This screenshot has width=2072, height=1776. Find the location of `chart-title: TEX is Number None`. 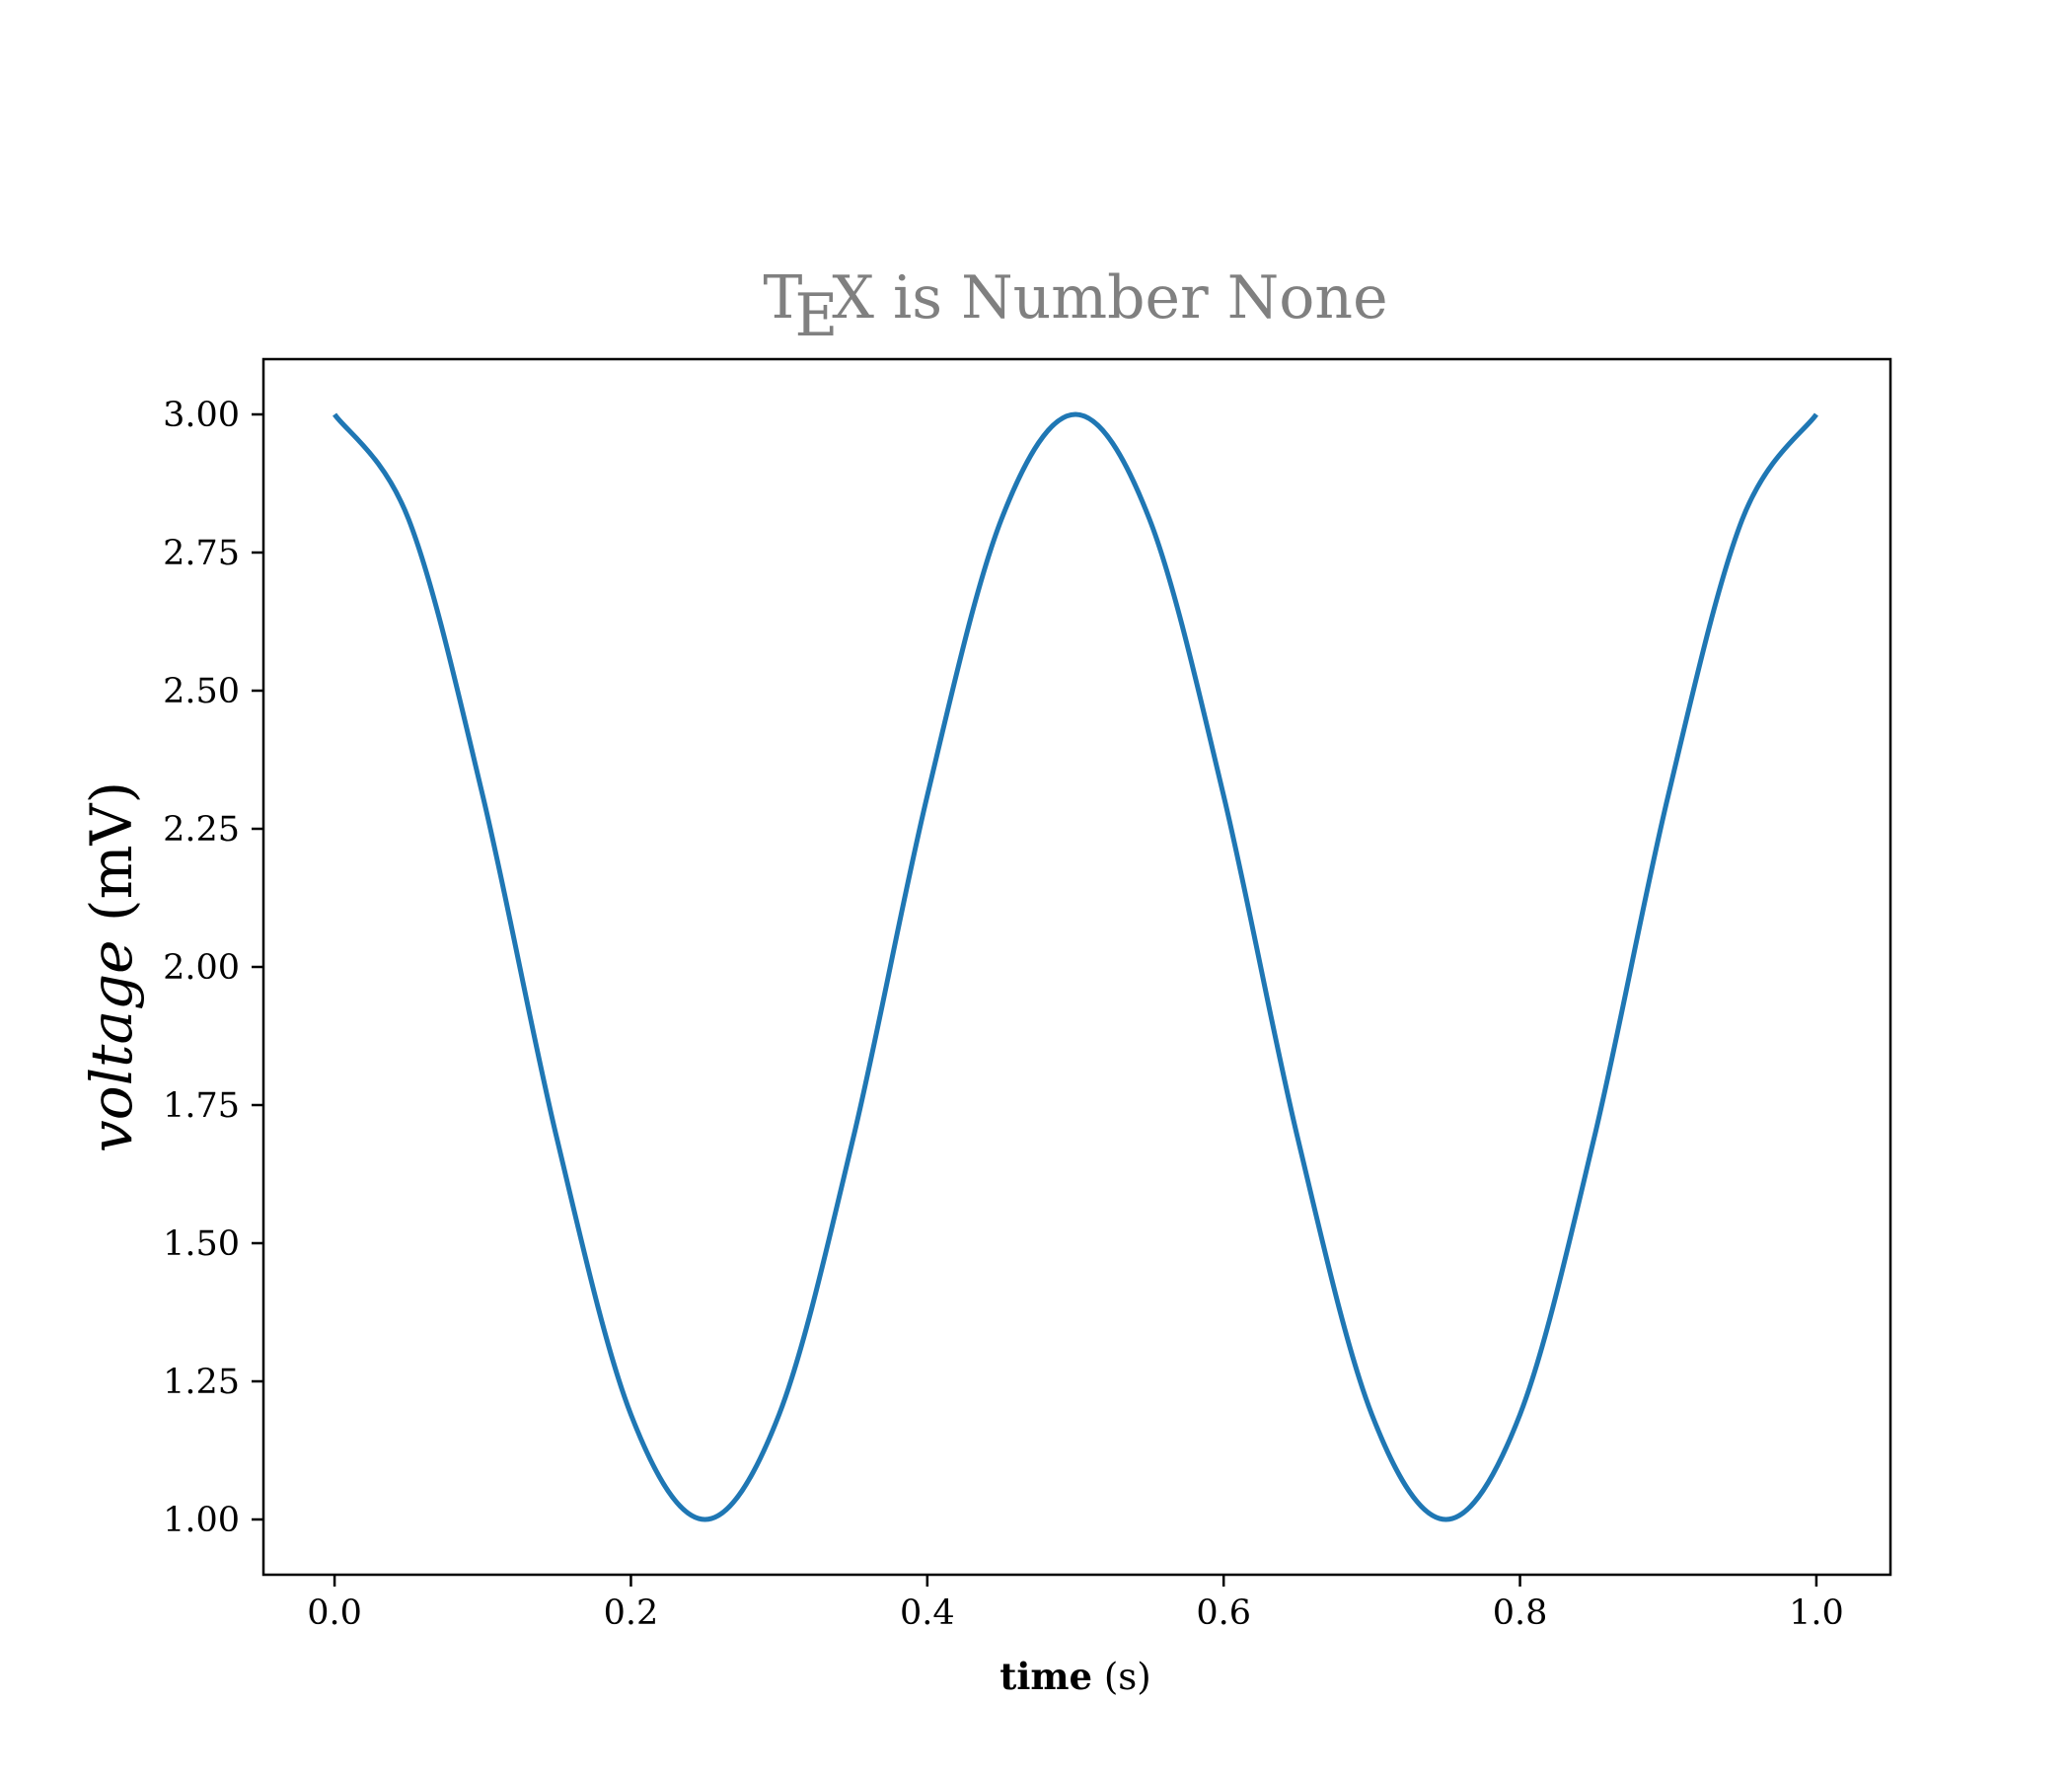

chart-title: TEX is Number None is located at coordinates (1075, 307).